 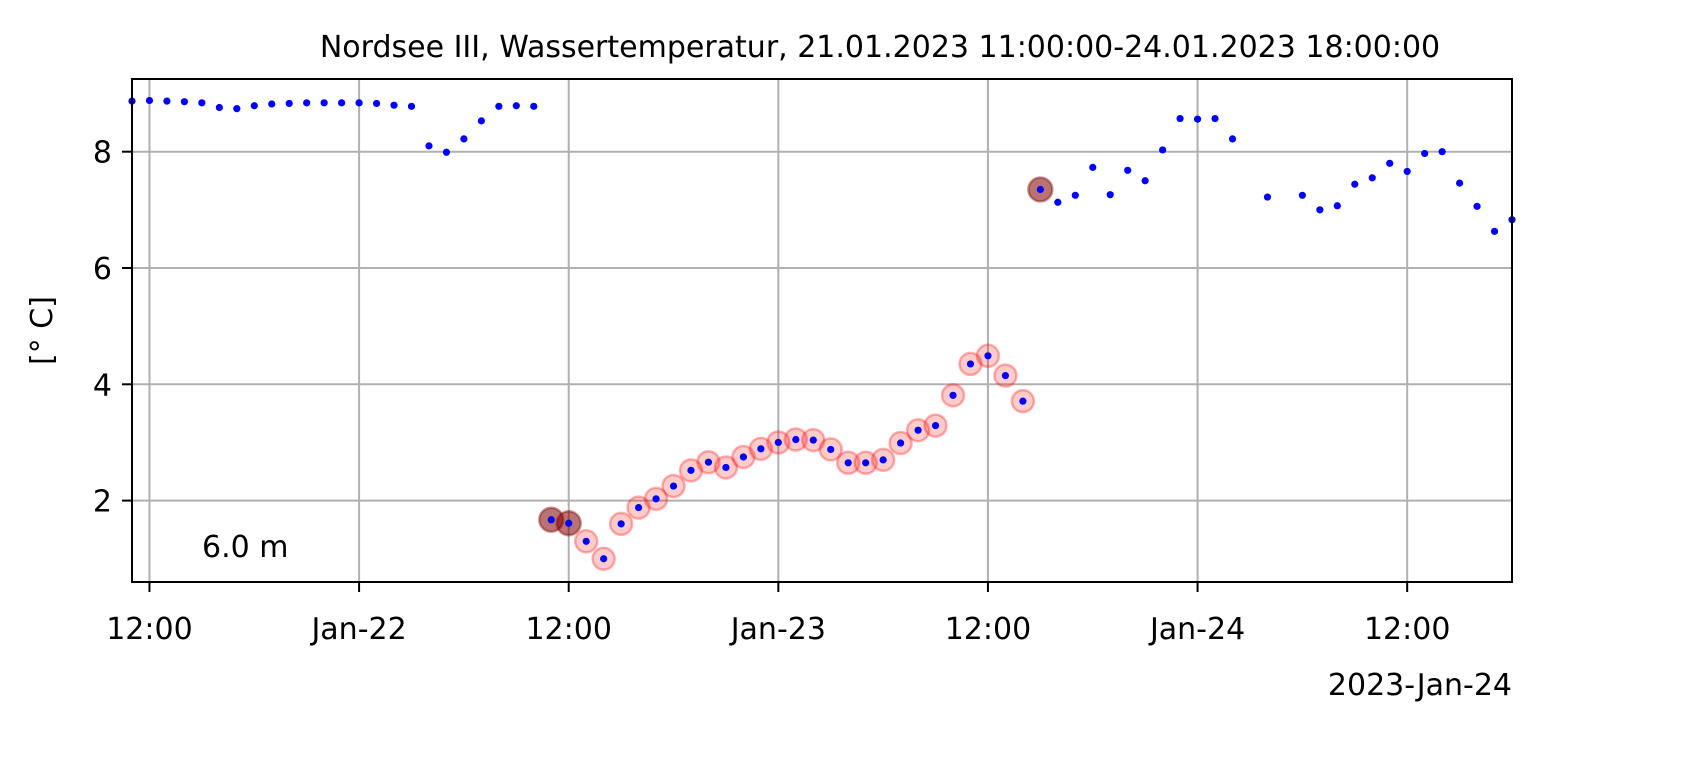 I want to click on y-tick-label: 8, so click(x=102, y=153).